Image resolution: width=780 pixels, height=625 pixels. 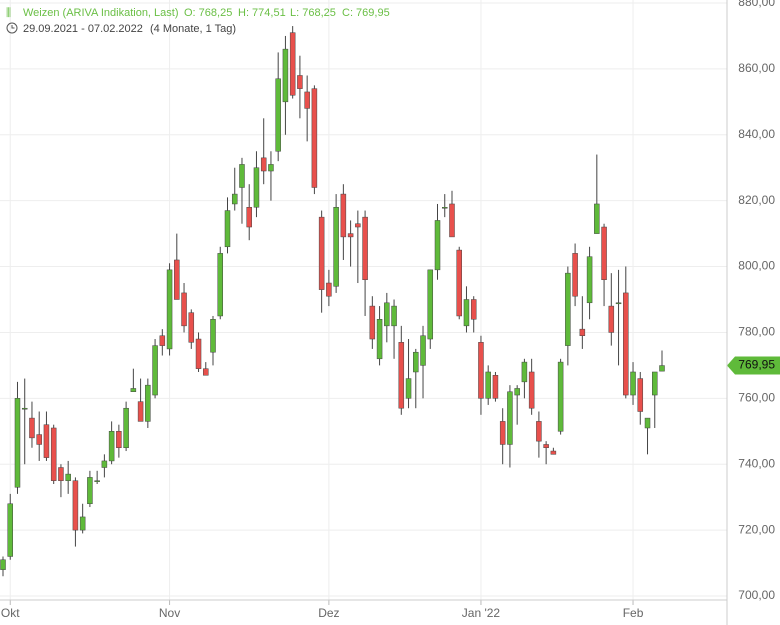 What do you see at coordinates (756, 200) in the screenshot?
I see `y-tick-label: 820,00` at bounding box center [756, 200].